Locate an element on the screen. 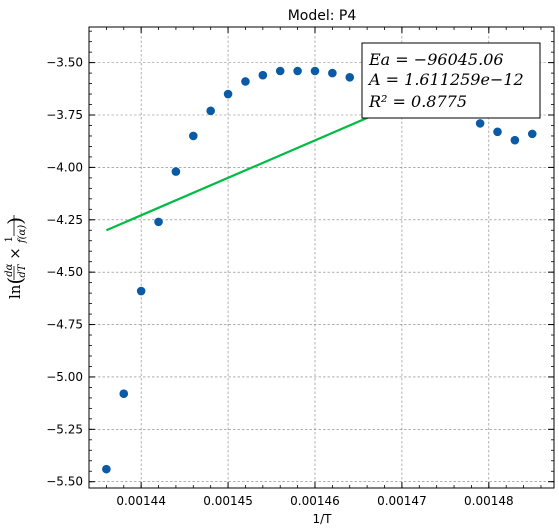 The image size is (559, 532). y-tick-label: −4.50 is located at coordinates (64, 272).